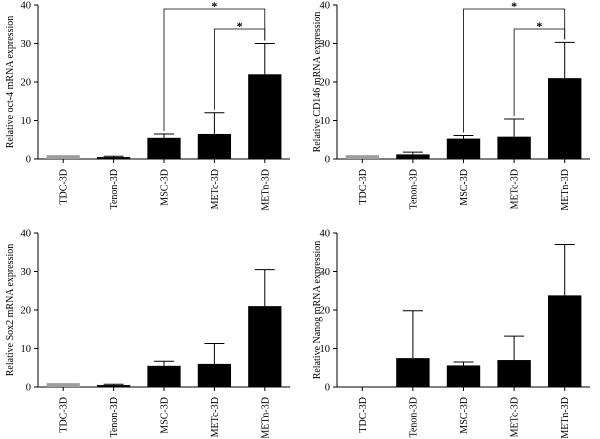 This screenshot has width=600, height=439. I want to click on y-axis-label: Relative Nanog mRNA expression, so click(317, 310).